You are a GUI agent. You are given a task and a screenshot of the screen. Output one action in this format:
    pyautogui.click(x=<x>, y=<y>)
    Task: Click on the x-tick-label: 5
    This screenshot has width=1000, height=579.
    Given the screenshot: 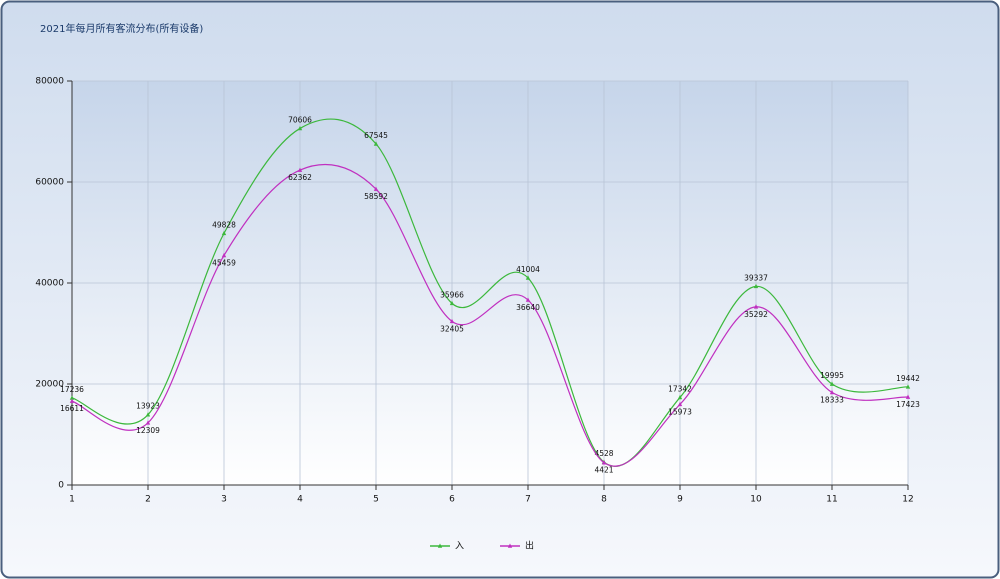 What is the action you would take?
    pyautogui.click(x=376, y=500)
    